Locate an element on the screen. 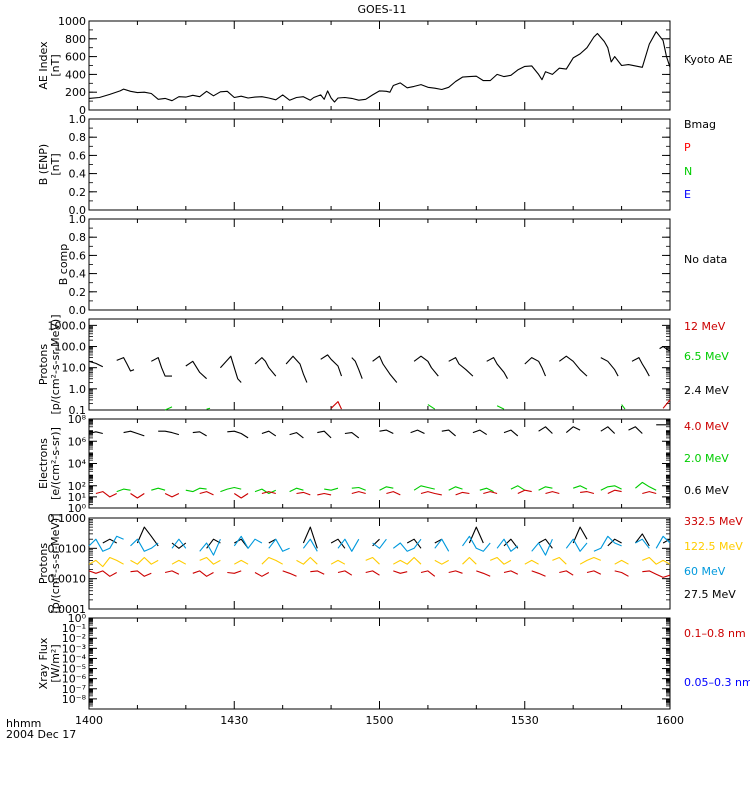 Image resolution: width=750 pixels, height=800 pixels. y-axis-label: [nT] is located at coordinates (55, 164).